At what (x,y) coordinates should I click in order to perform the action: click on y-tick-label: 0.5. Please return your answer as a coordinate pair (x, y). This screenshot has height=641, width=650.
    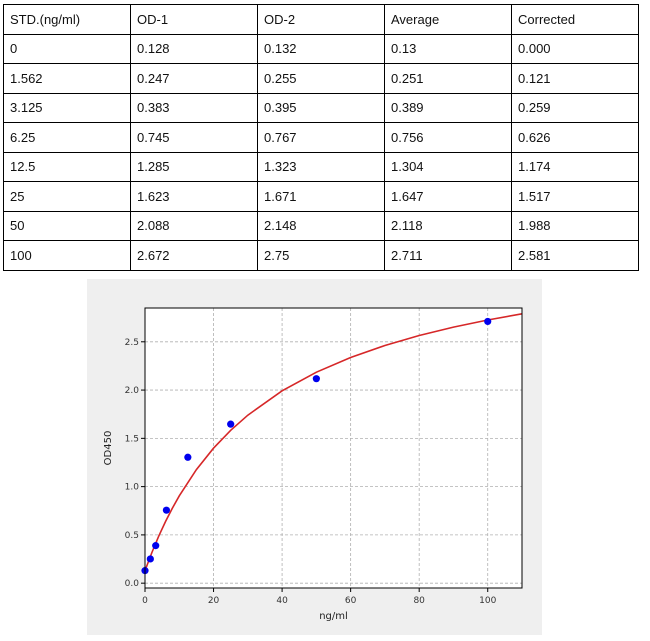
    Looking at the image, I should click on (132, 536).